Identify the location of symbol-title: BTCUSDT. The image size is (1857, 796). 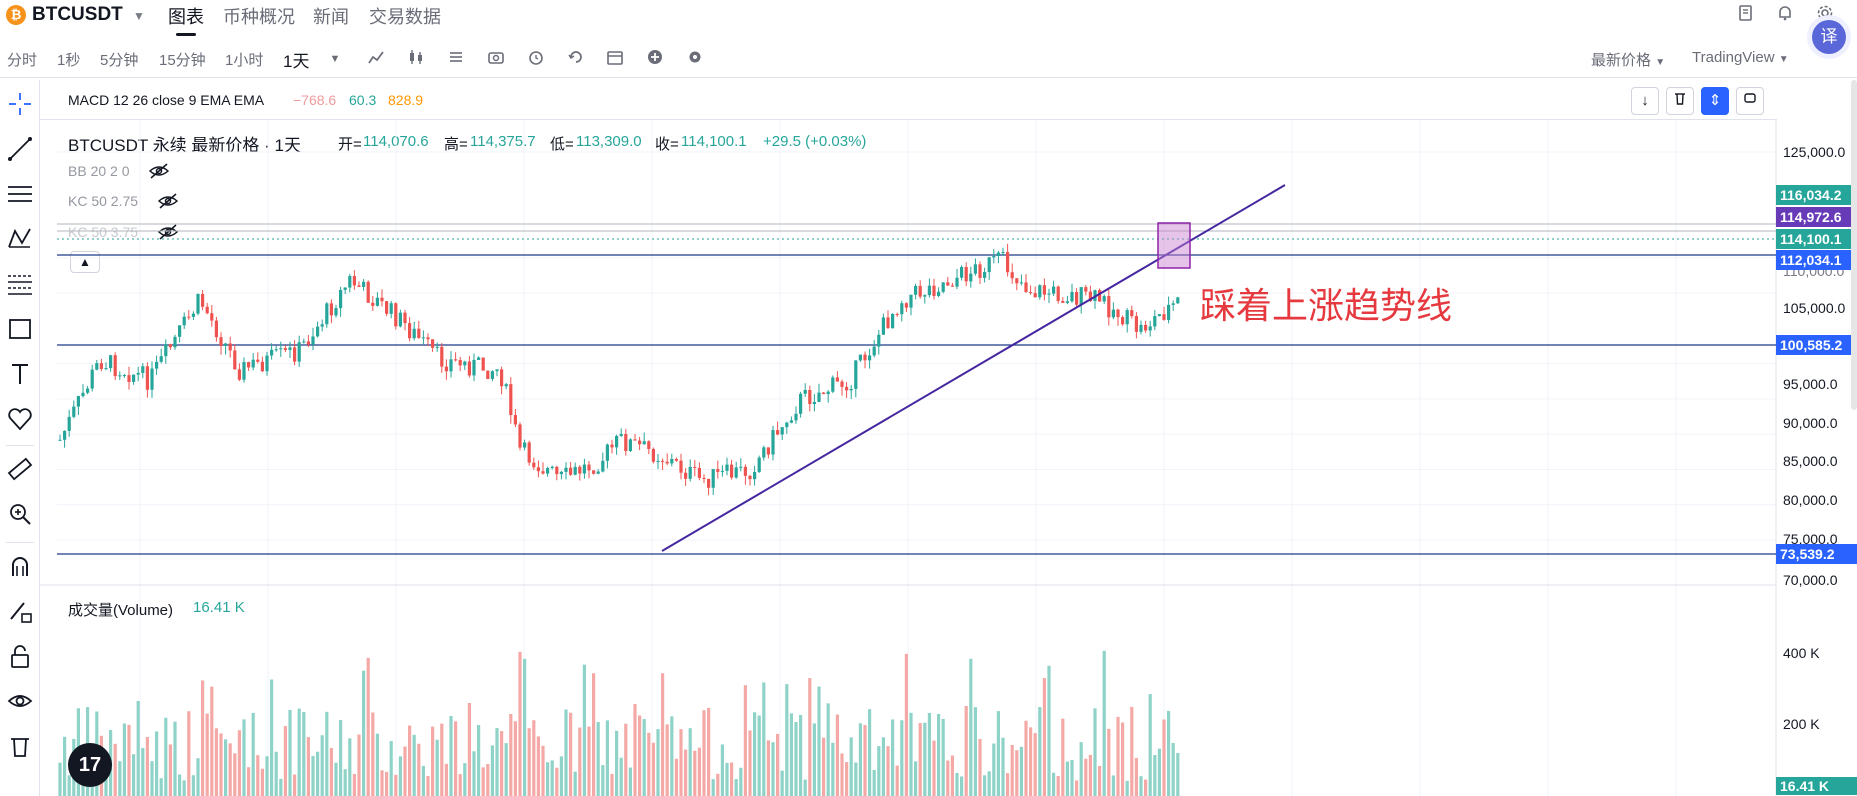
(77, 14).